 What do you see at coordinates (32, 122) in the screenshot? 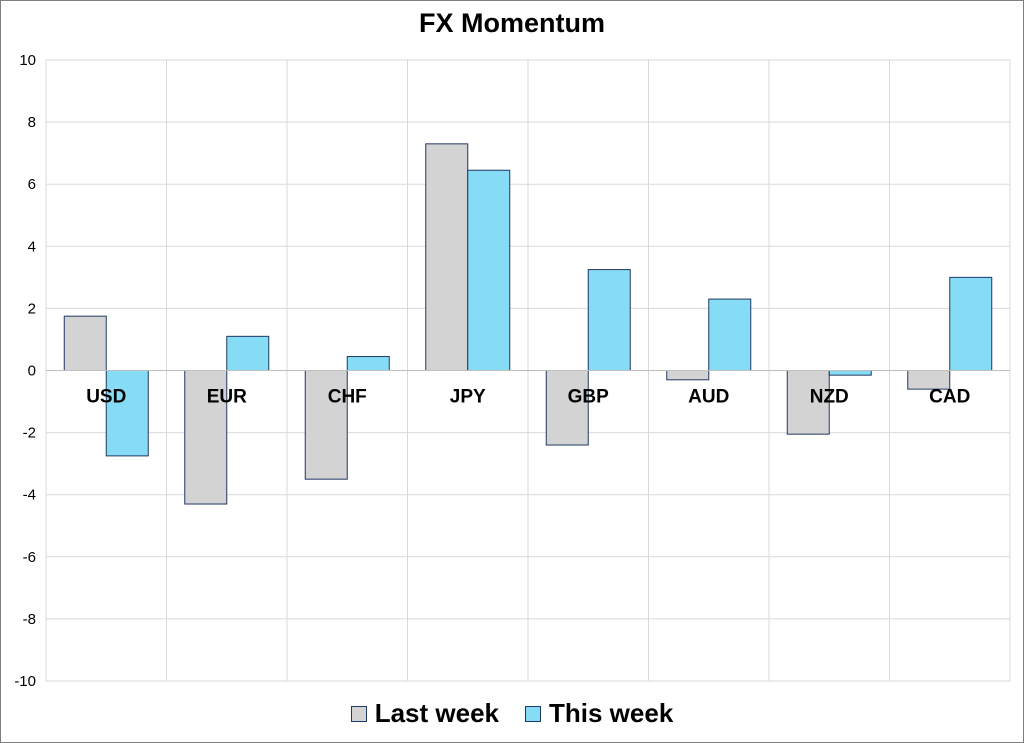
I see `y-tick-label: 8` at bounding box center [32, 122].